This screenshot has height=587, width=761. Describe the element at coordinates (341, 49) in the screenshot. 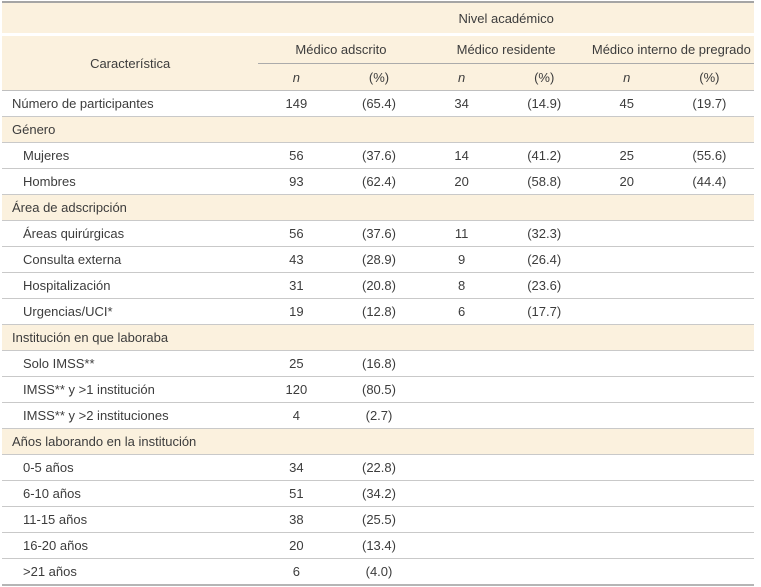

I see `group-header-medico-adscrito: Médico adscrito` at that location.